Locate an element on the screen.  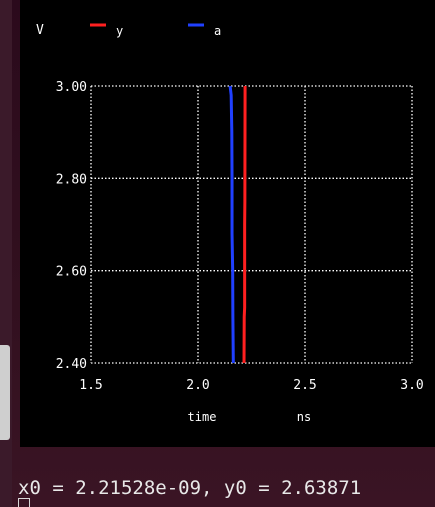
cursor-readout: x0 = 2.21528e-09, y0 = 2.63871 is located at coordinates (190, 488).